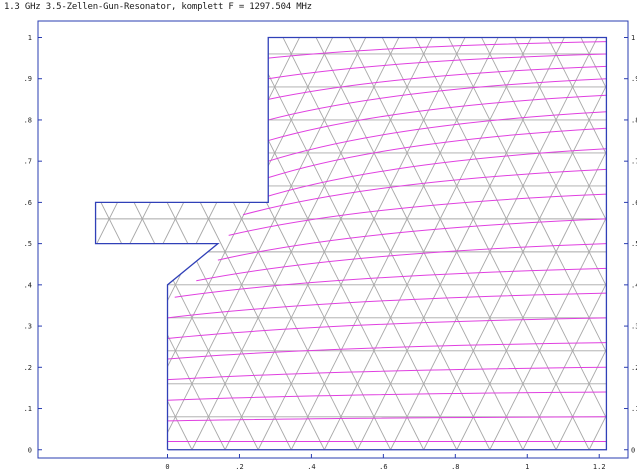 This screenshot has height=473, width=637. What do you see at coordinates (634, 327) in the screenshot?
I see `y-tick-label-right: .3` at bounding box center [634, 327].